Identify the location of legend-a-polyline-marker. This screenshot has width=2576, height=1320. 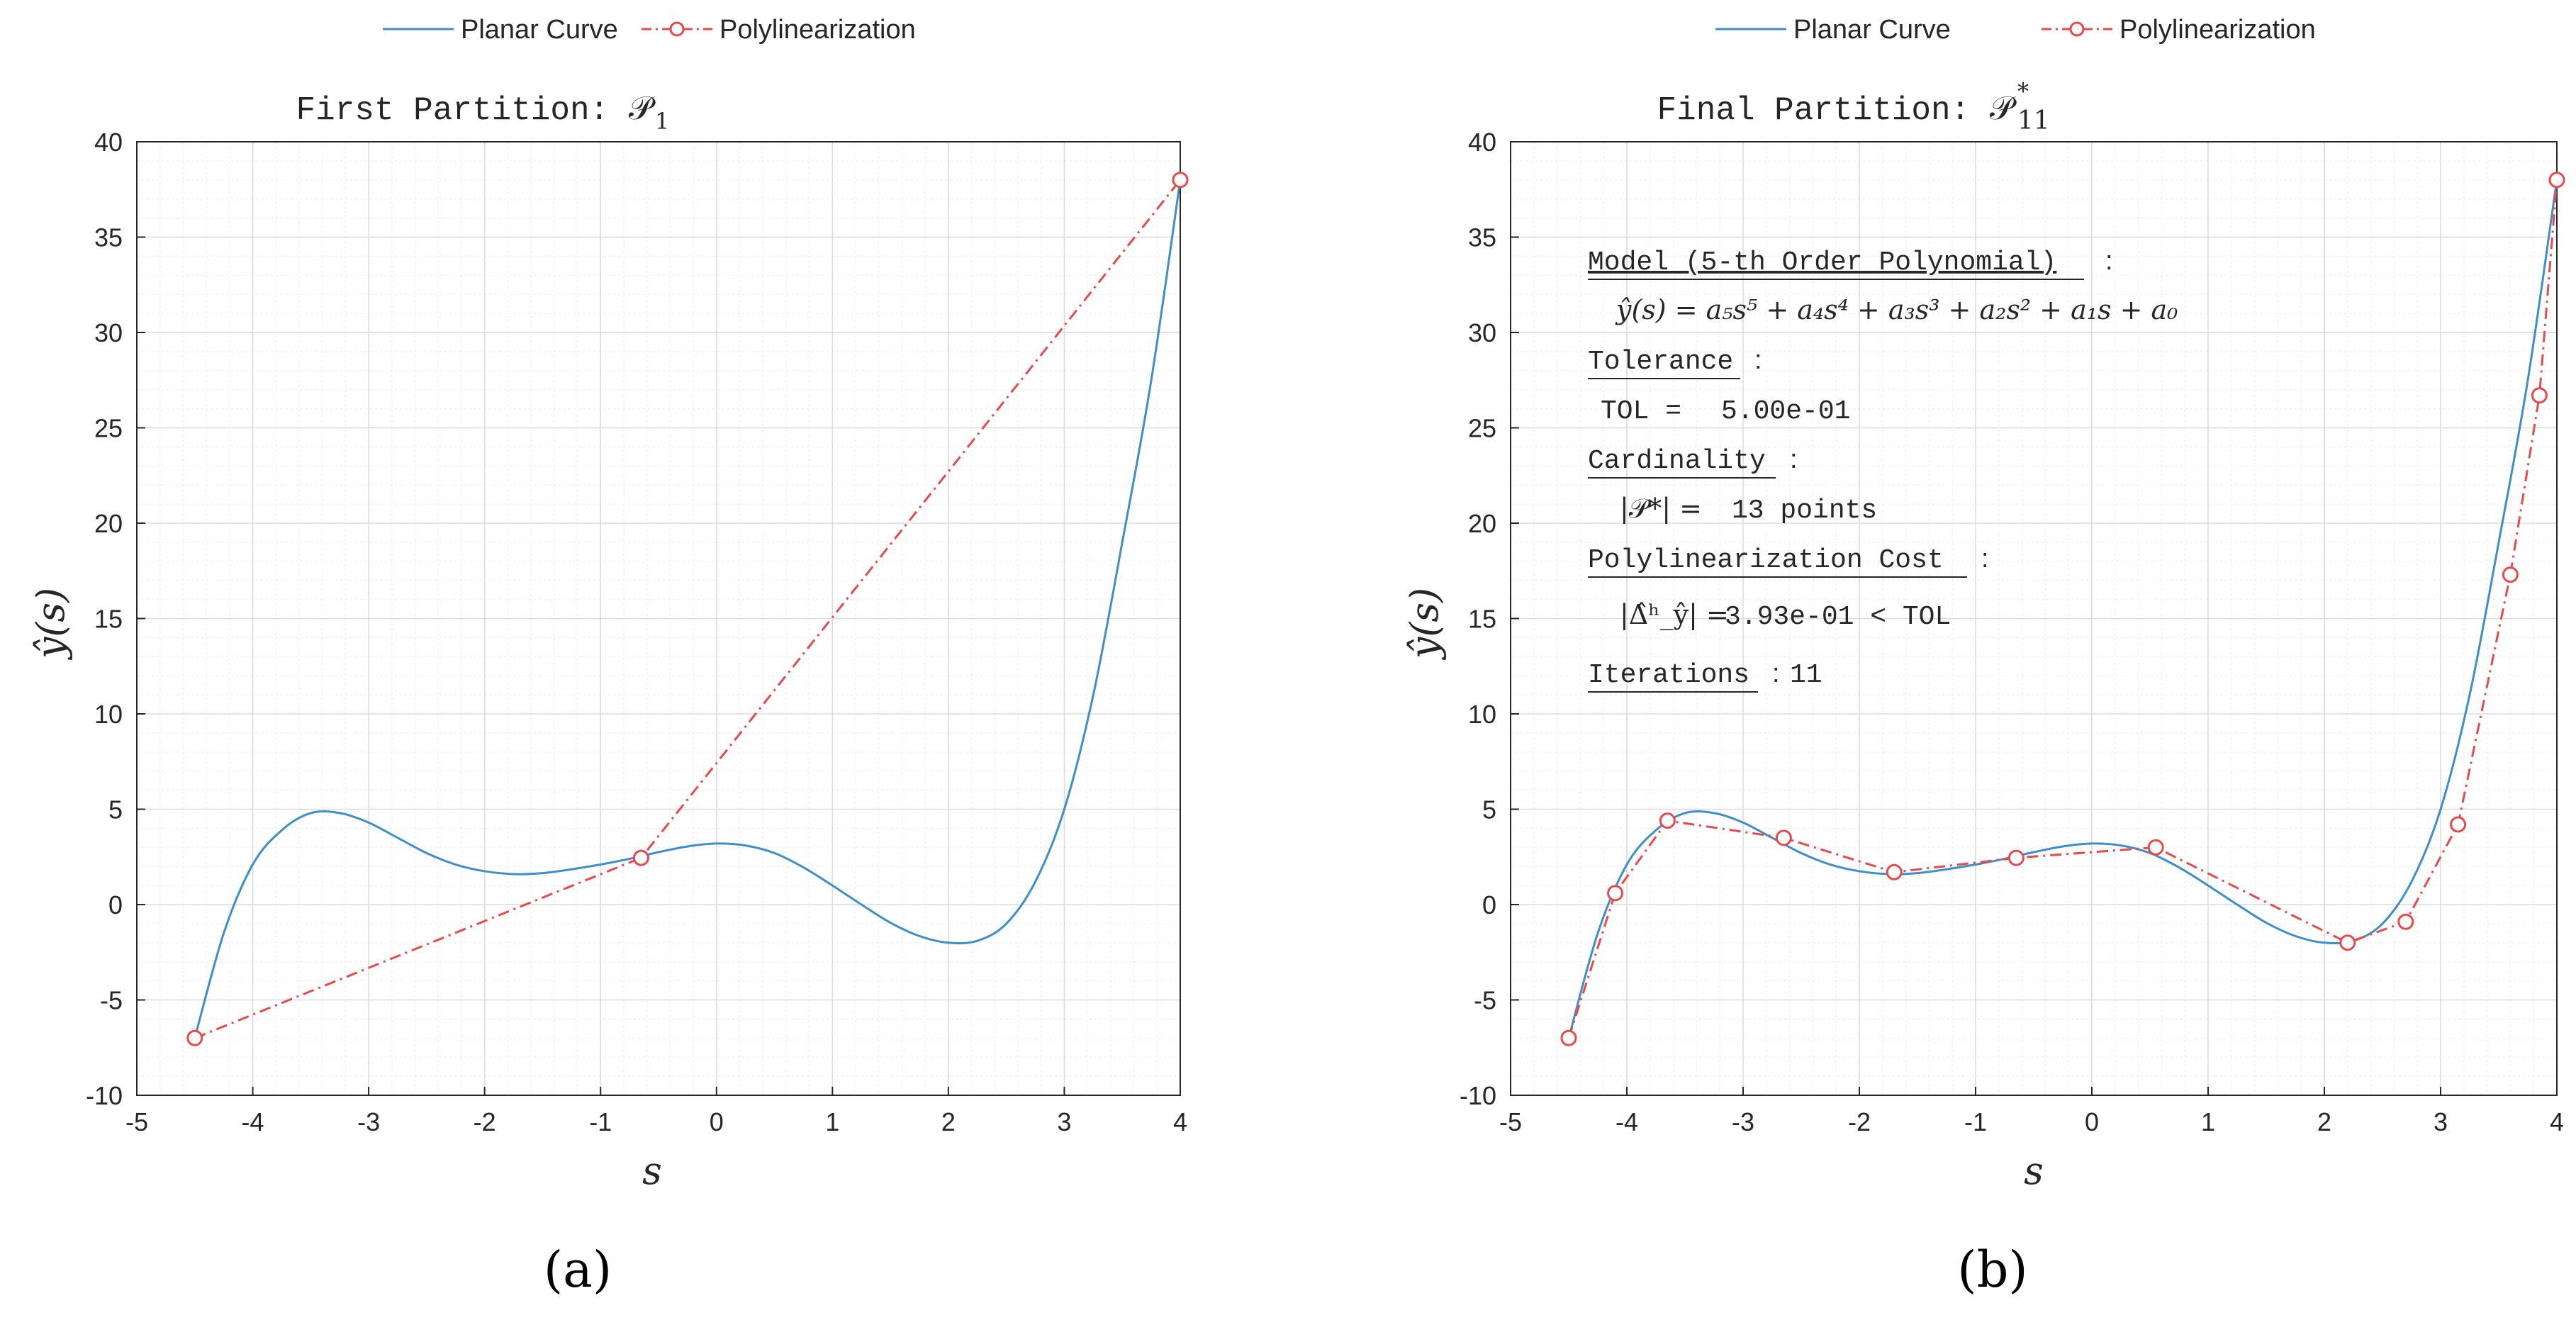
(677, 29).